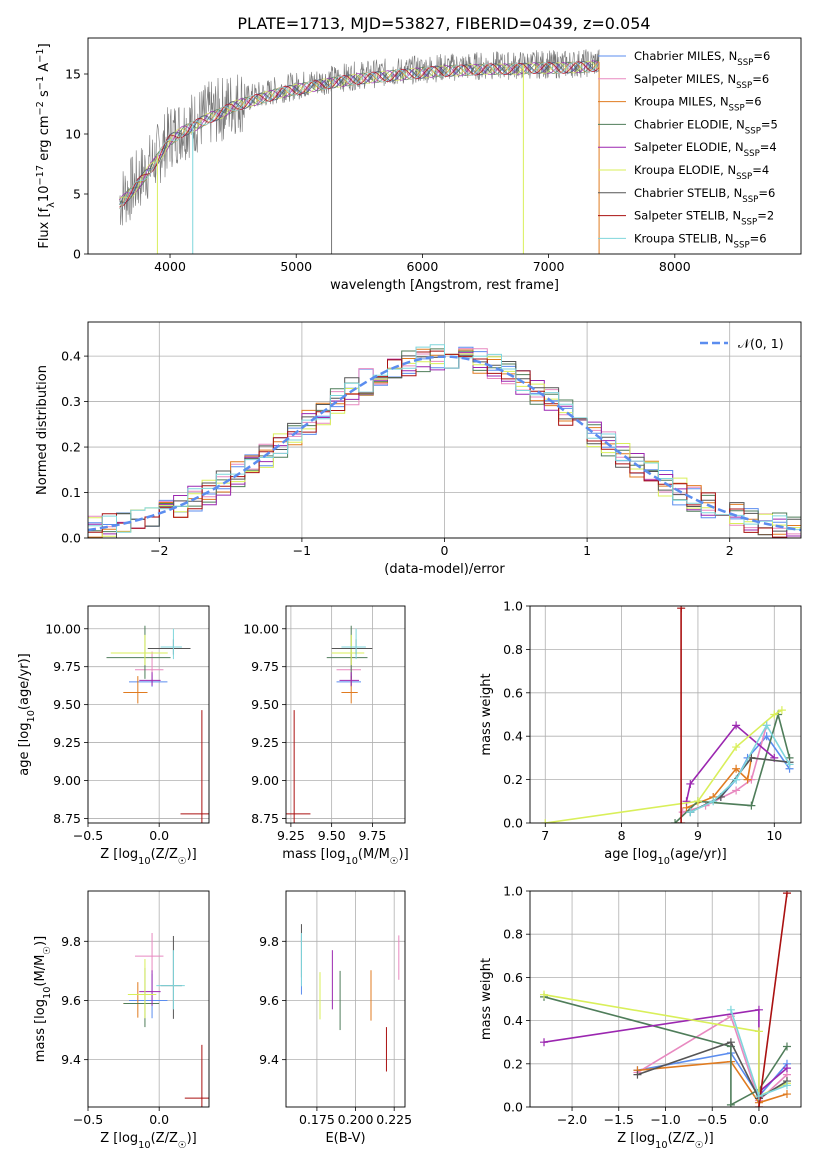 Image resolution: width=819 pixels, height=1170 pixels. Describe the element at coordinates (296, 266) in the screenshot. I see `x-tick-label: 5000` at that location.